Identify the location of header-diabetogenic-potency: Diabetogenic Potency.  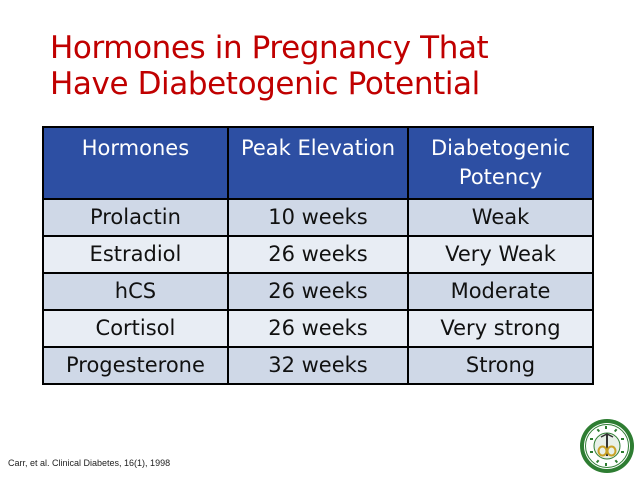
(500, 163).